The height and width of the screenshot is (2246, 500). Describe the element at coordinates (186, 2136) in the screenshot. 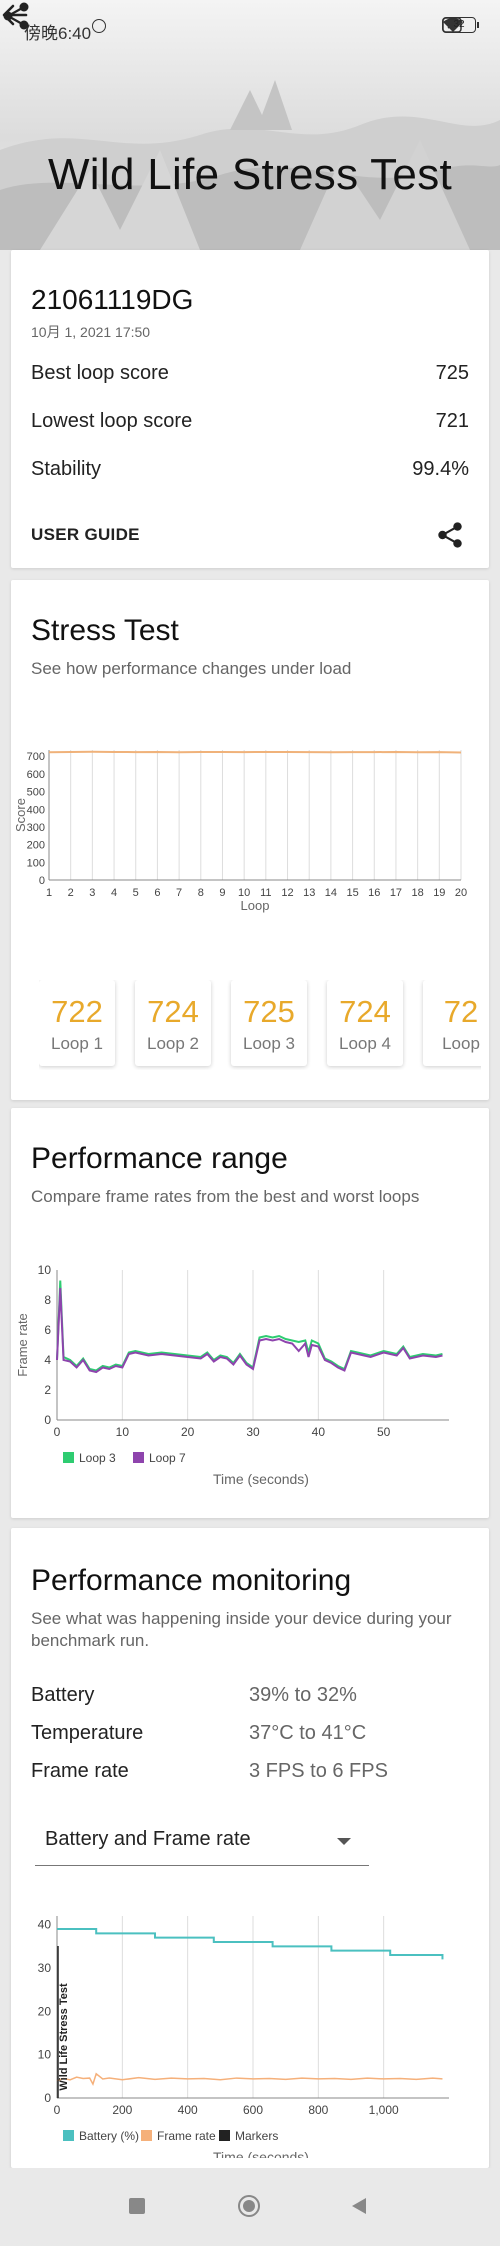

I see `legend-label: Frame rate` at that location.